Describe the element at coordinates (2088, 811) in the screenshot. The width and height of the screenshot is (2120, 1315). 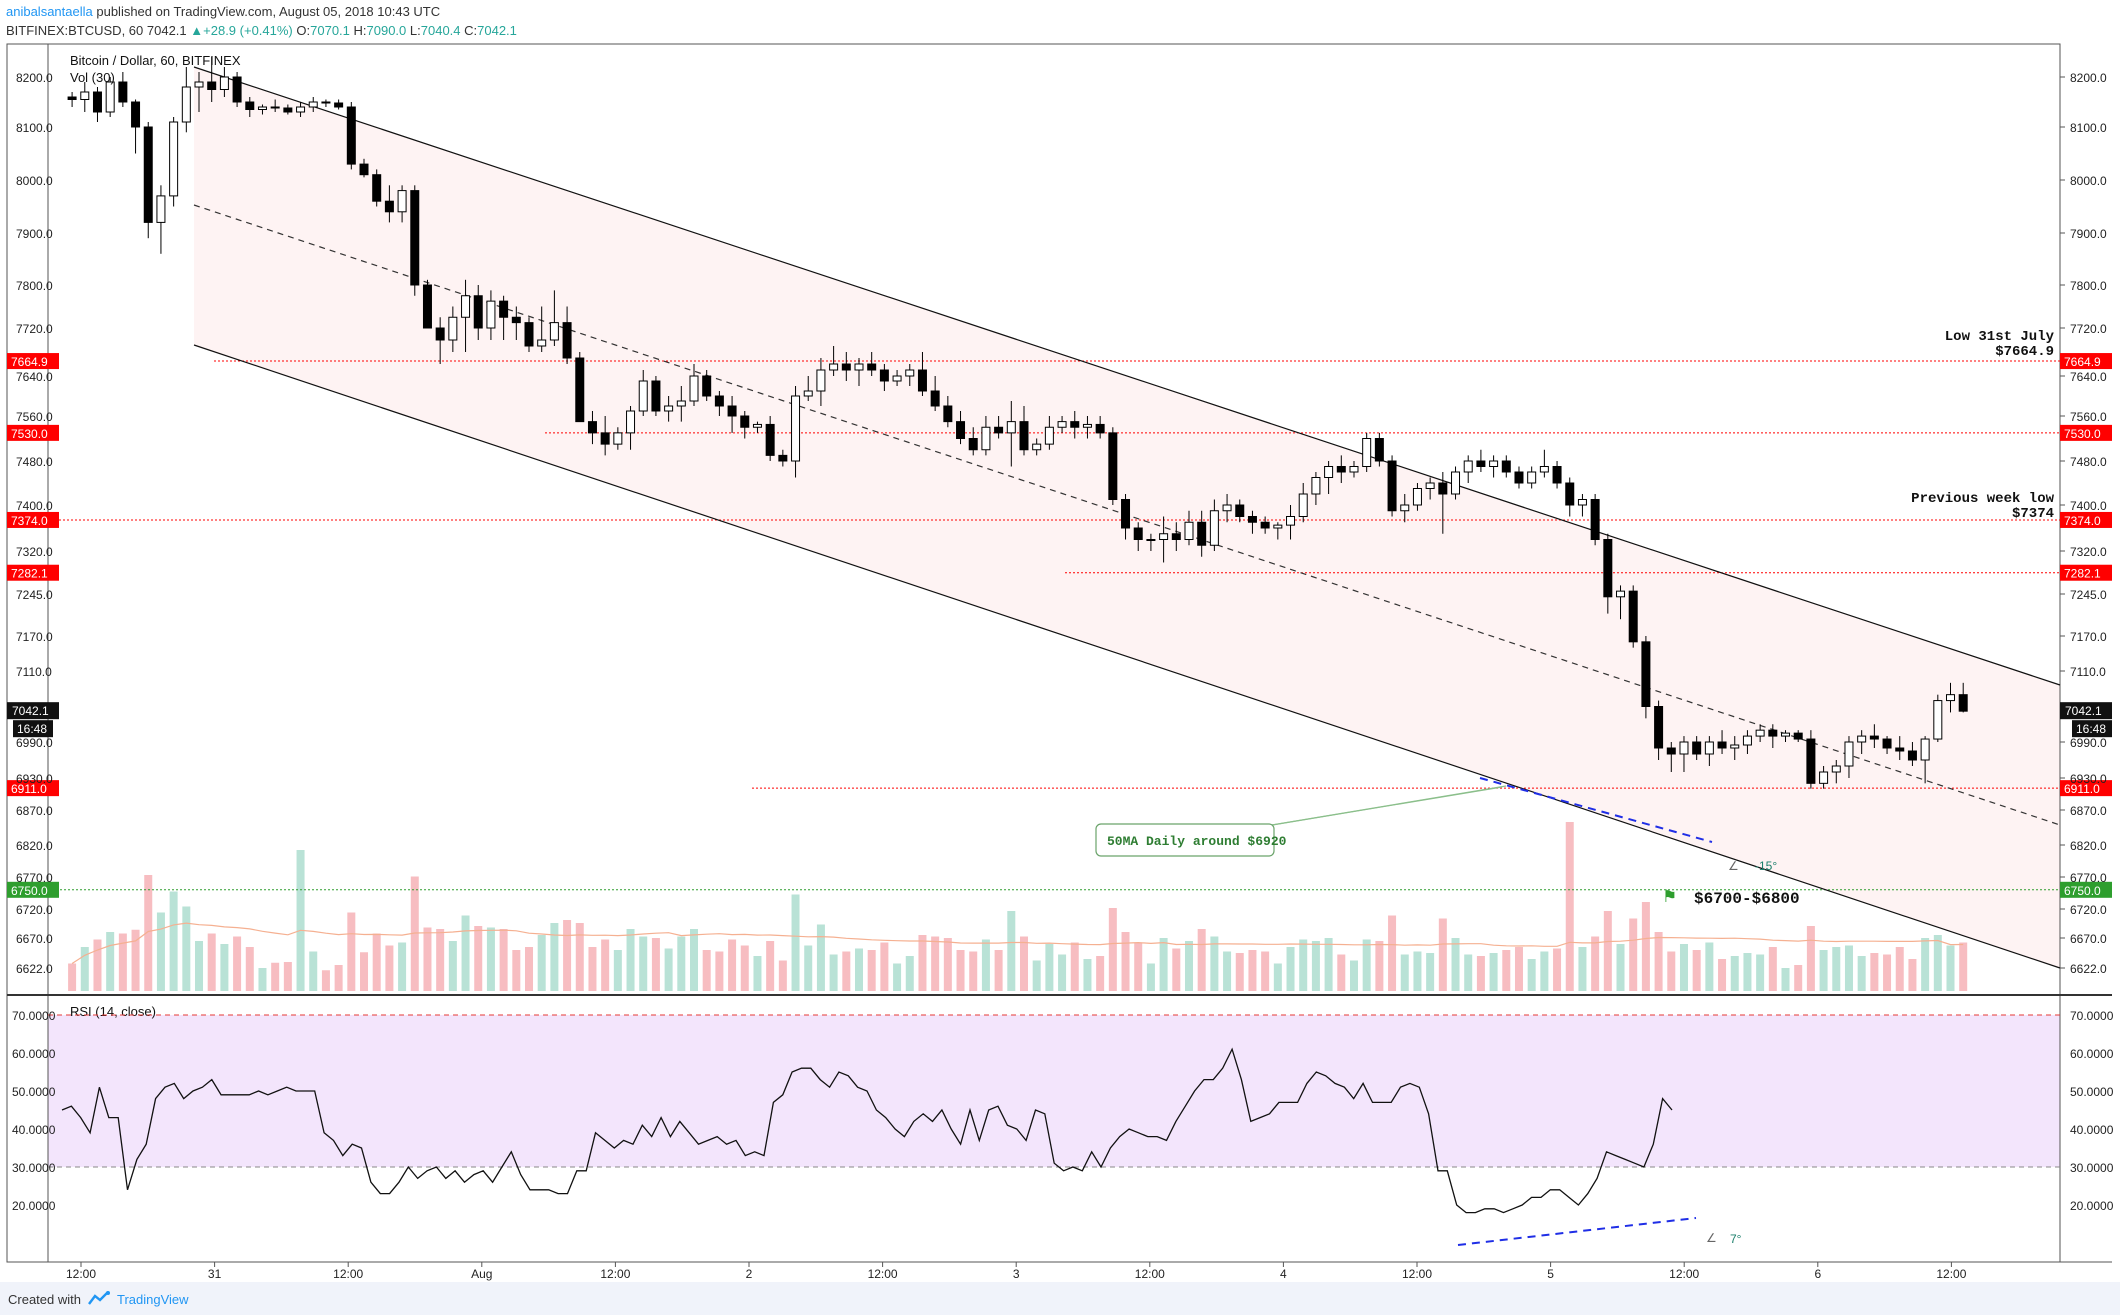
I see `price-tick-right: 6870.0` at that location.